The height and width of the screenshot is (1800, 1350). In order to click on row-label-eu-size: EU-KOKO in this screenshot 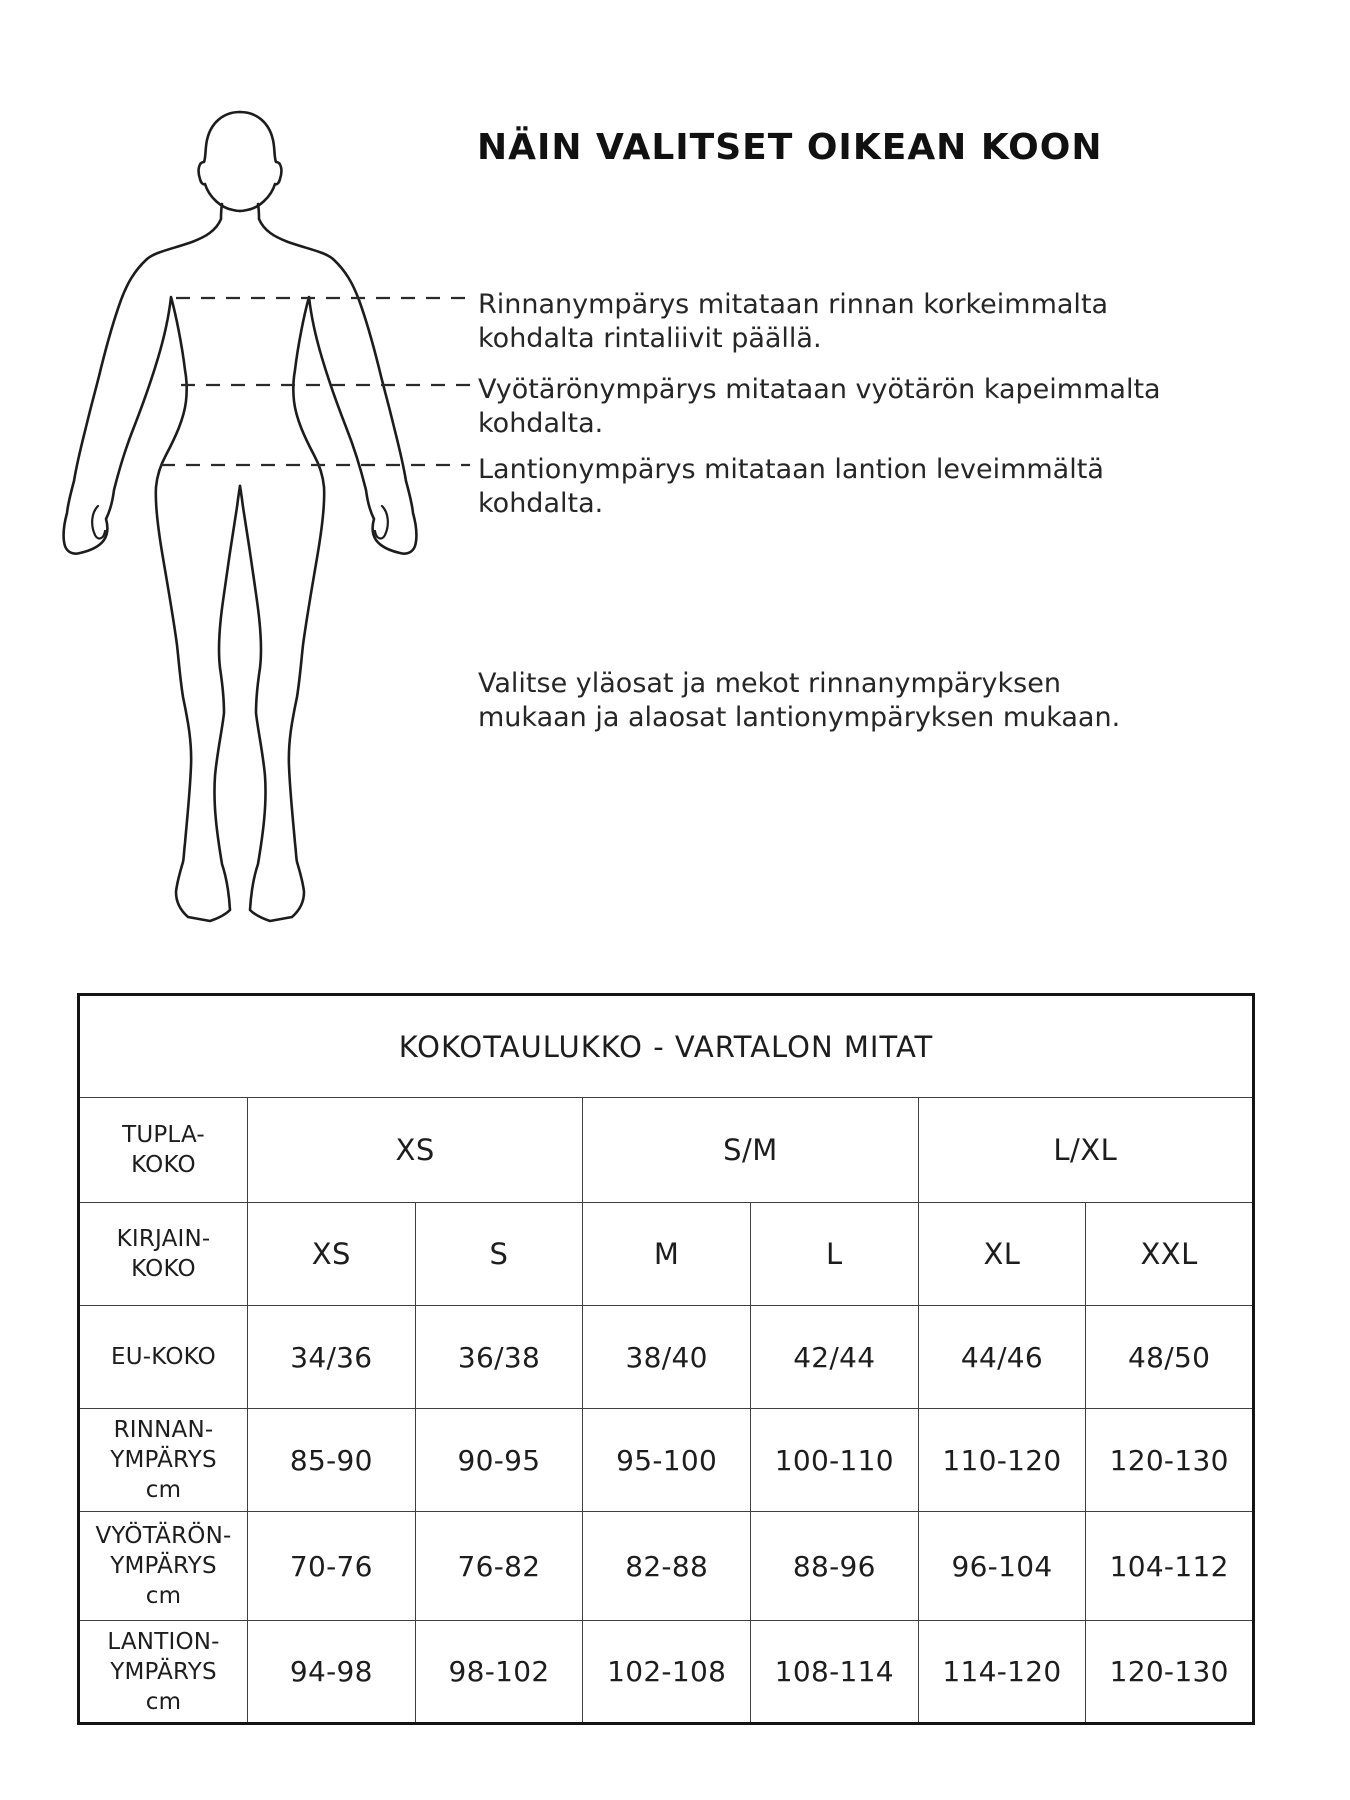, I will do `click(163, 1357)`.